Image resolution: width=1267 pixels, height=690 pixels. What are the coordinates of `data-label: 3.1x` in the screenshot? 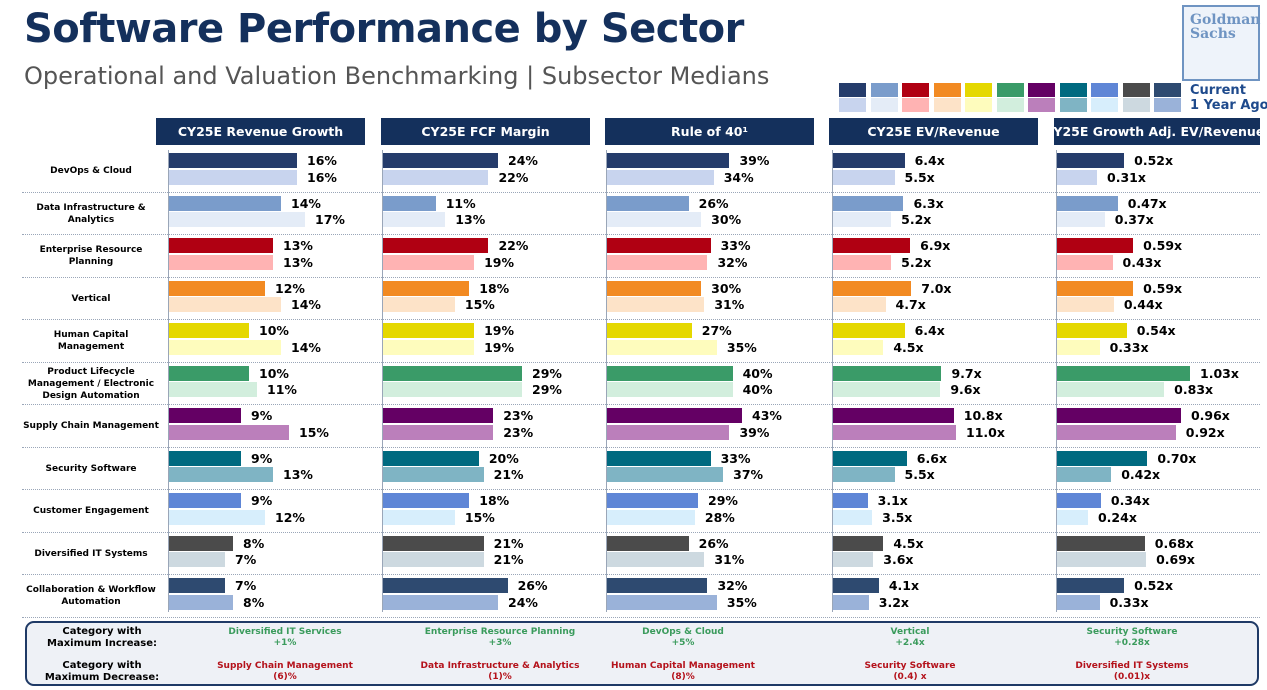 It's located at (892, 500).